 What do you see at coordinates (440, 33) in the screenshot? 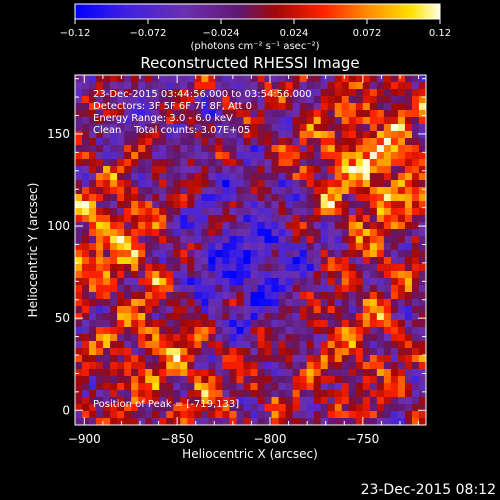
I see `colorbar-tick-label: 0.12` at bounding box center [440, 33].